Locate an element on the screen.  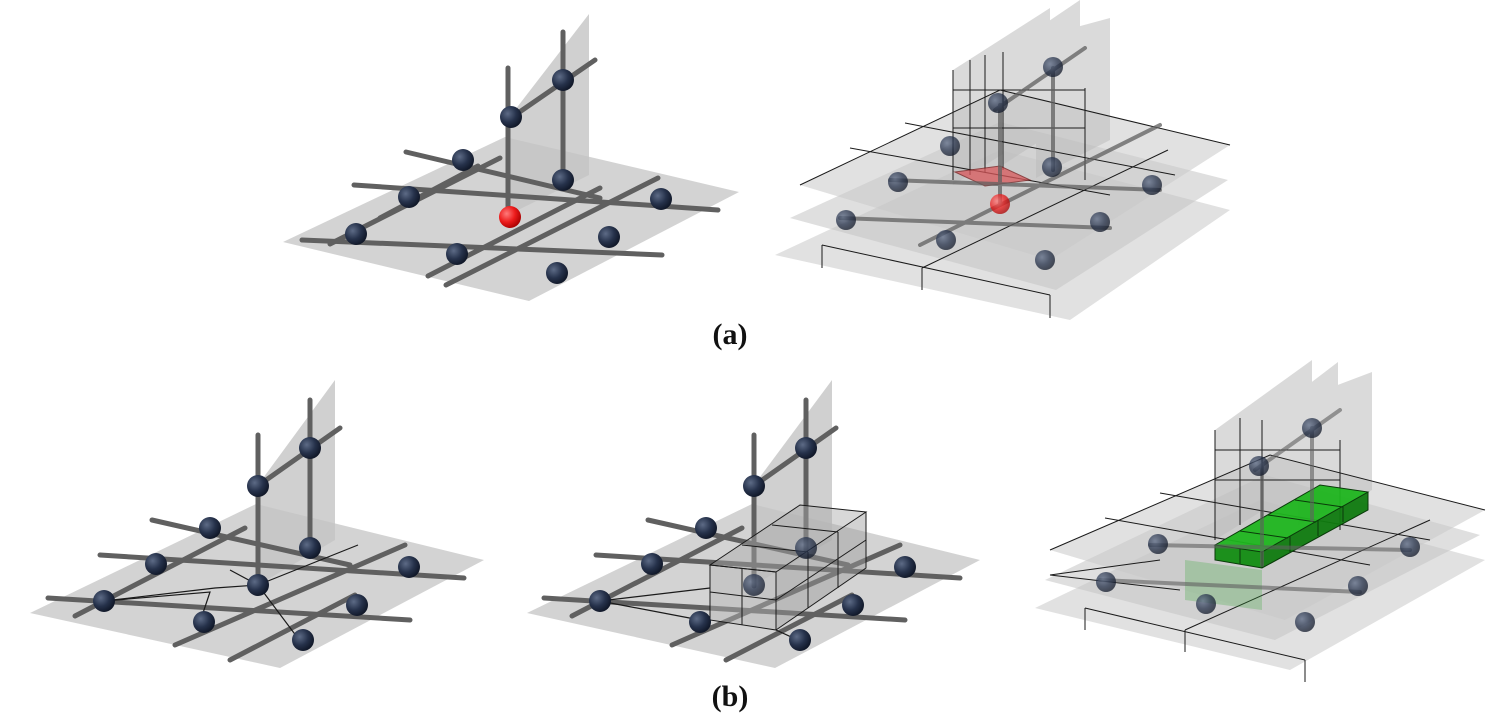
panel-b-left is located at coordinates (257, 524).